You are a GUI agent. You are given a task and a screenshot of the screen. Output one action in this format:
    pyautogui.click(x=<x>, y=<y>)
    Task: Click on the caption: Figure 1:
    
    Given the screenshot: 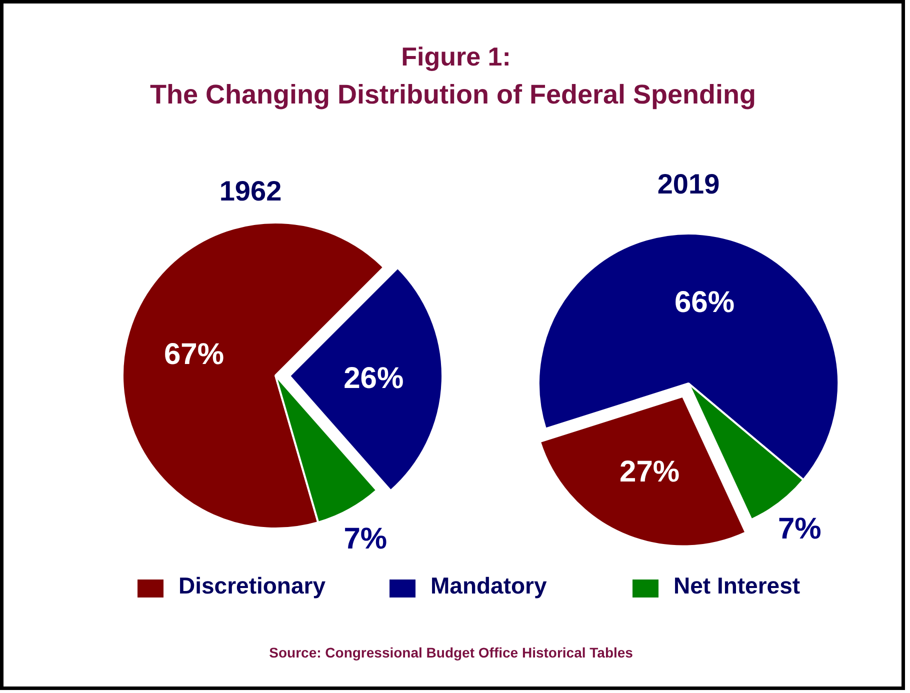 What is the action you would take?
    pyautogui.click(x=456, y=57)
    